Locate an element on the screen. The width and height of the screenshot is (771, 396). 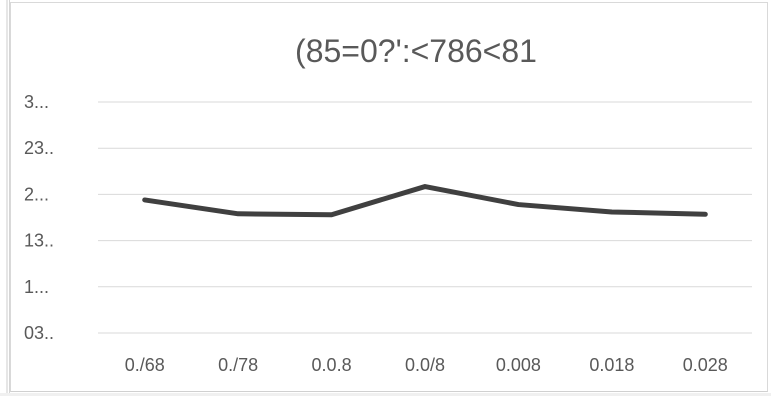
x-tick-label: 0./78 is located at coordinates (238, 365).